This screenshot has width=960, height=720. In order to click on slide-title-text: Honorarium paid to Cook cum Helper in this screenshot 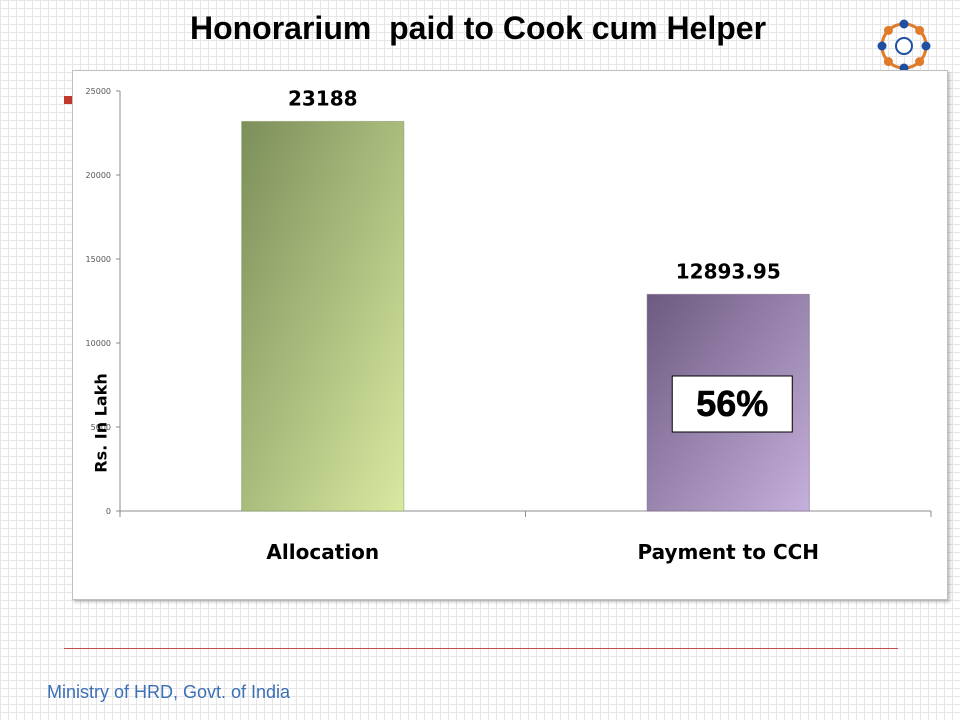, I will do `click(478, 28)`.